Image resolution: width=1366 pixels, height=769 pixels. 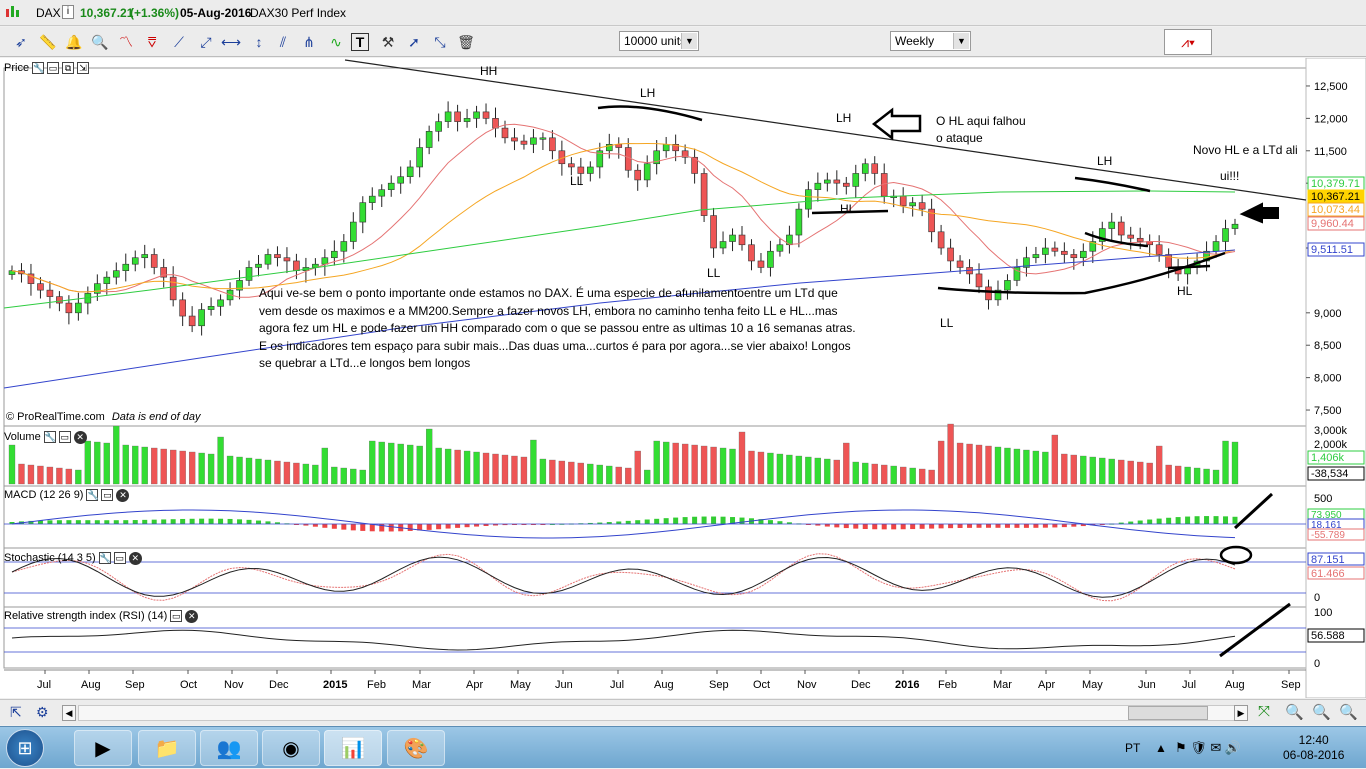 I want to click on hammer-icon: ⚒, so click(x=388, y=41).